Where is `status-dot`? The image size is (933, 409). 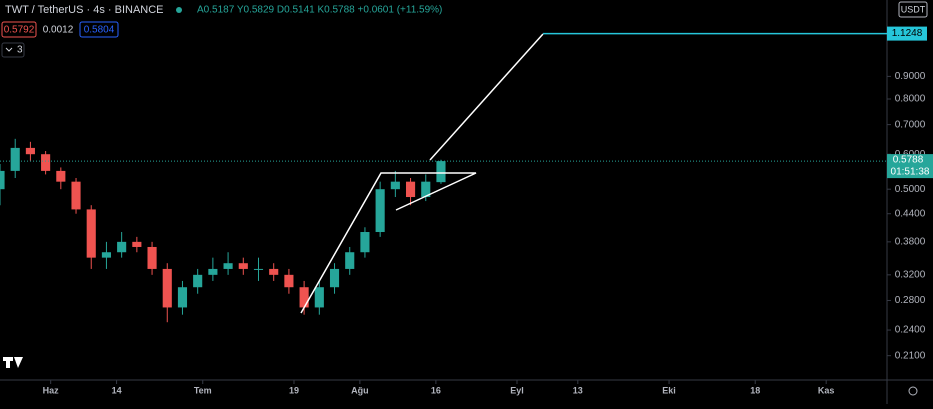 status-dot is located at coordinates (179, 10).